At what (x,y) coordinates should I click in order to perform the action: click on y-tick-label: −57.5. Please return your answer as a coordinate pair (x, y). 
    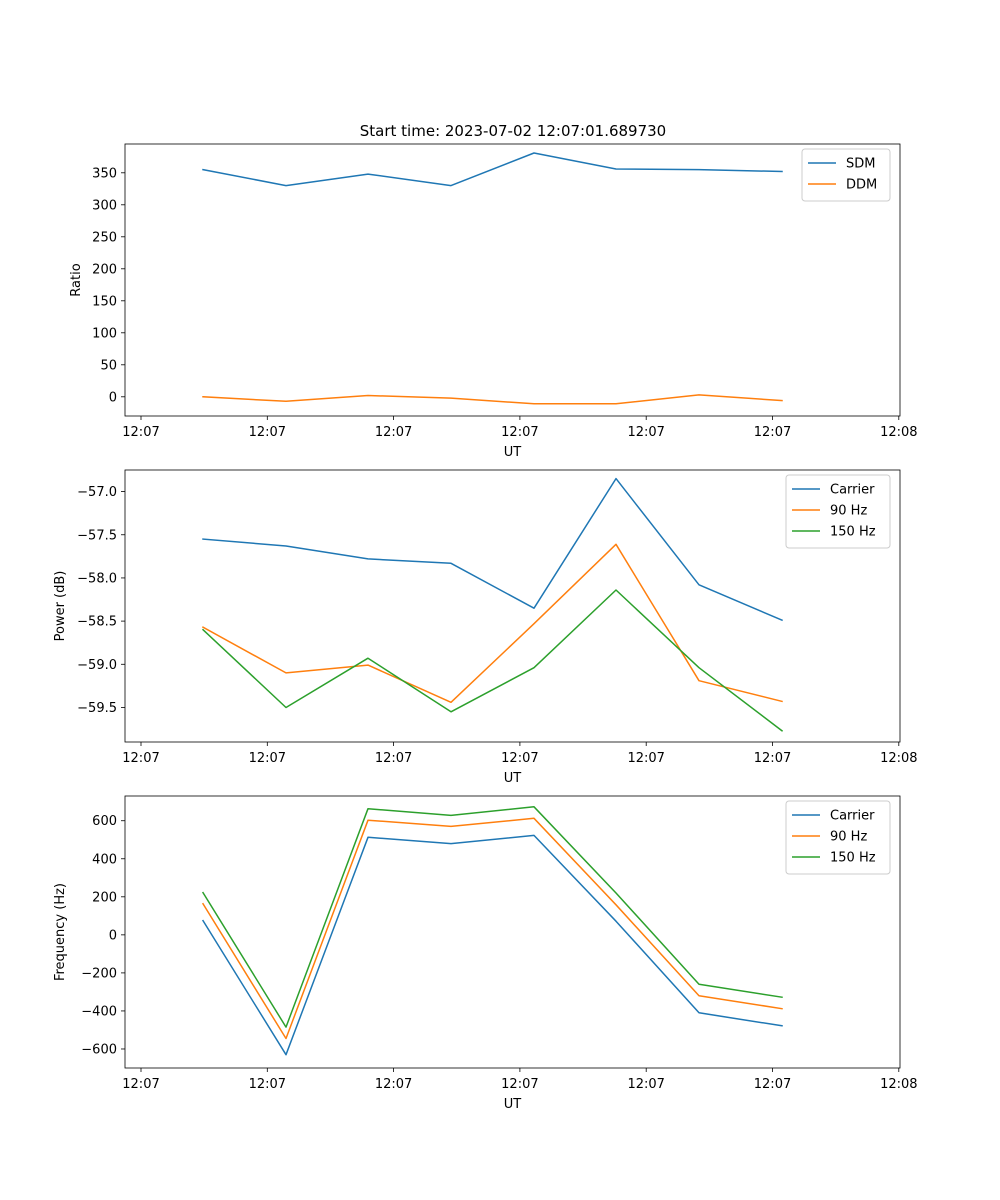
    Looking at the image, I should click on (97, 535).